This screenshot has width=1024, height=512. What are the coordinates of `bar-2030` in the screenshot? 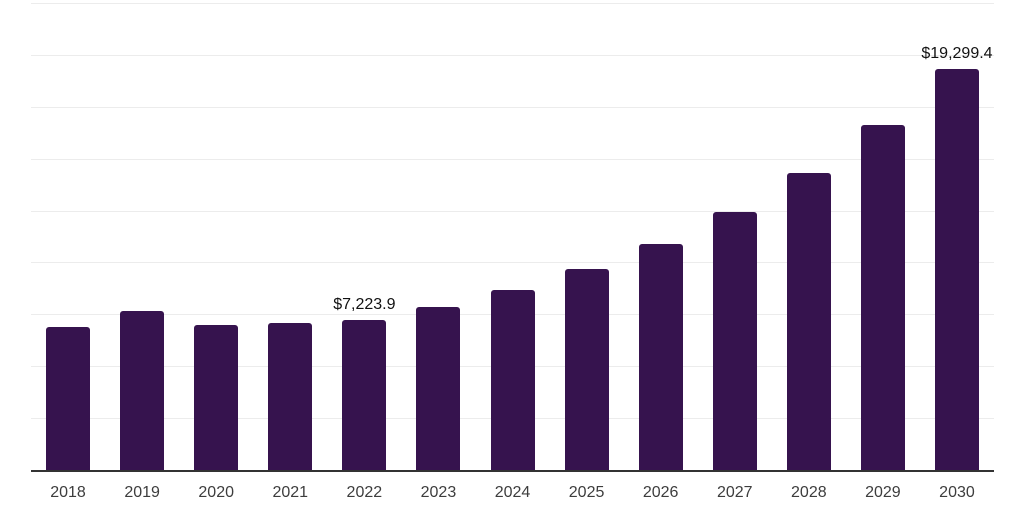 It's located at (956, 269).